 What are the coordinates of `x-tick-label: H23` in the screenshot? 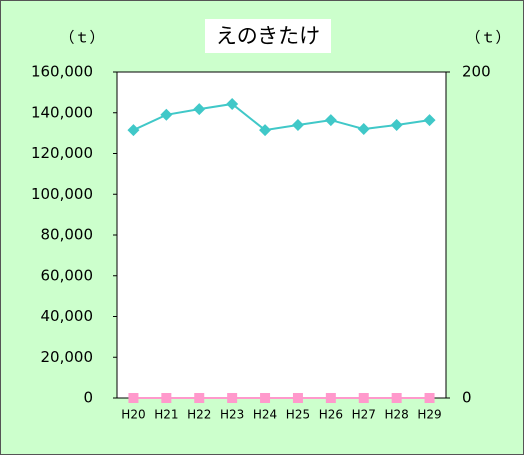 It's located at (232, 415).